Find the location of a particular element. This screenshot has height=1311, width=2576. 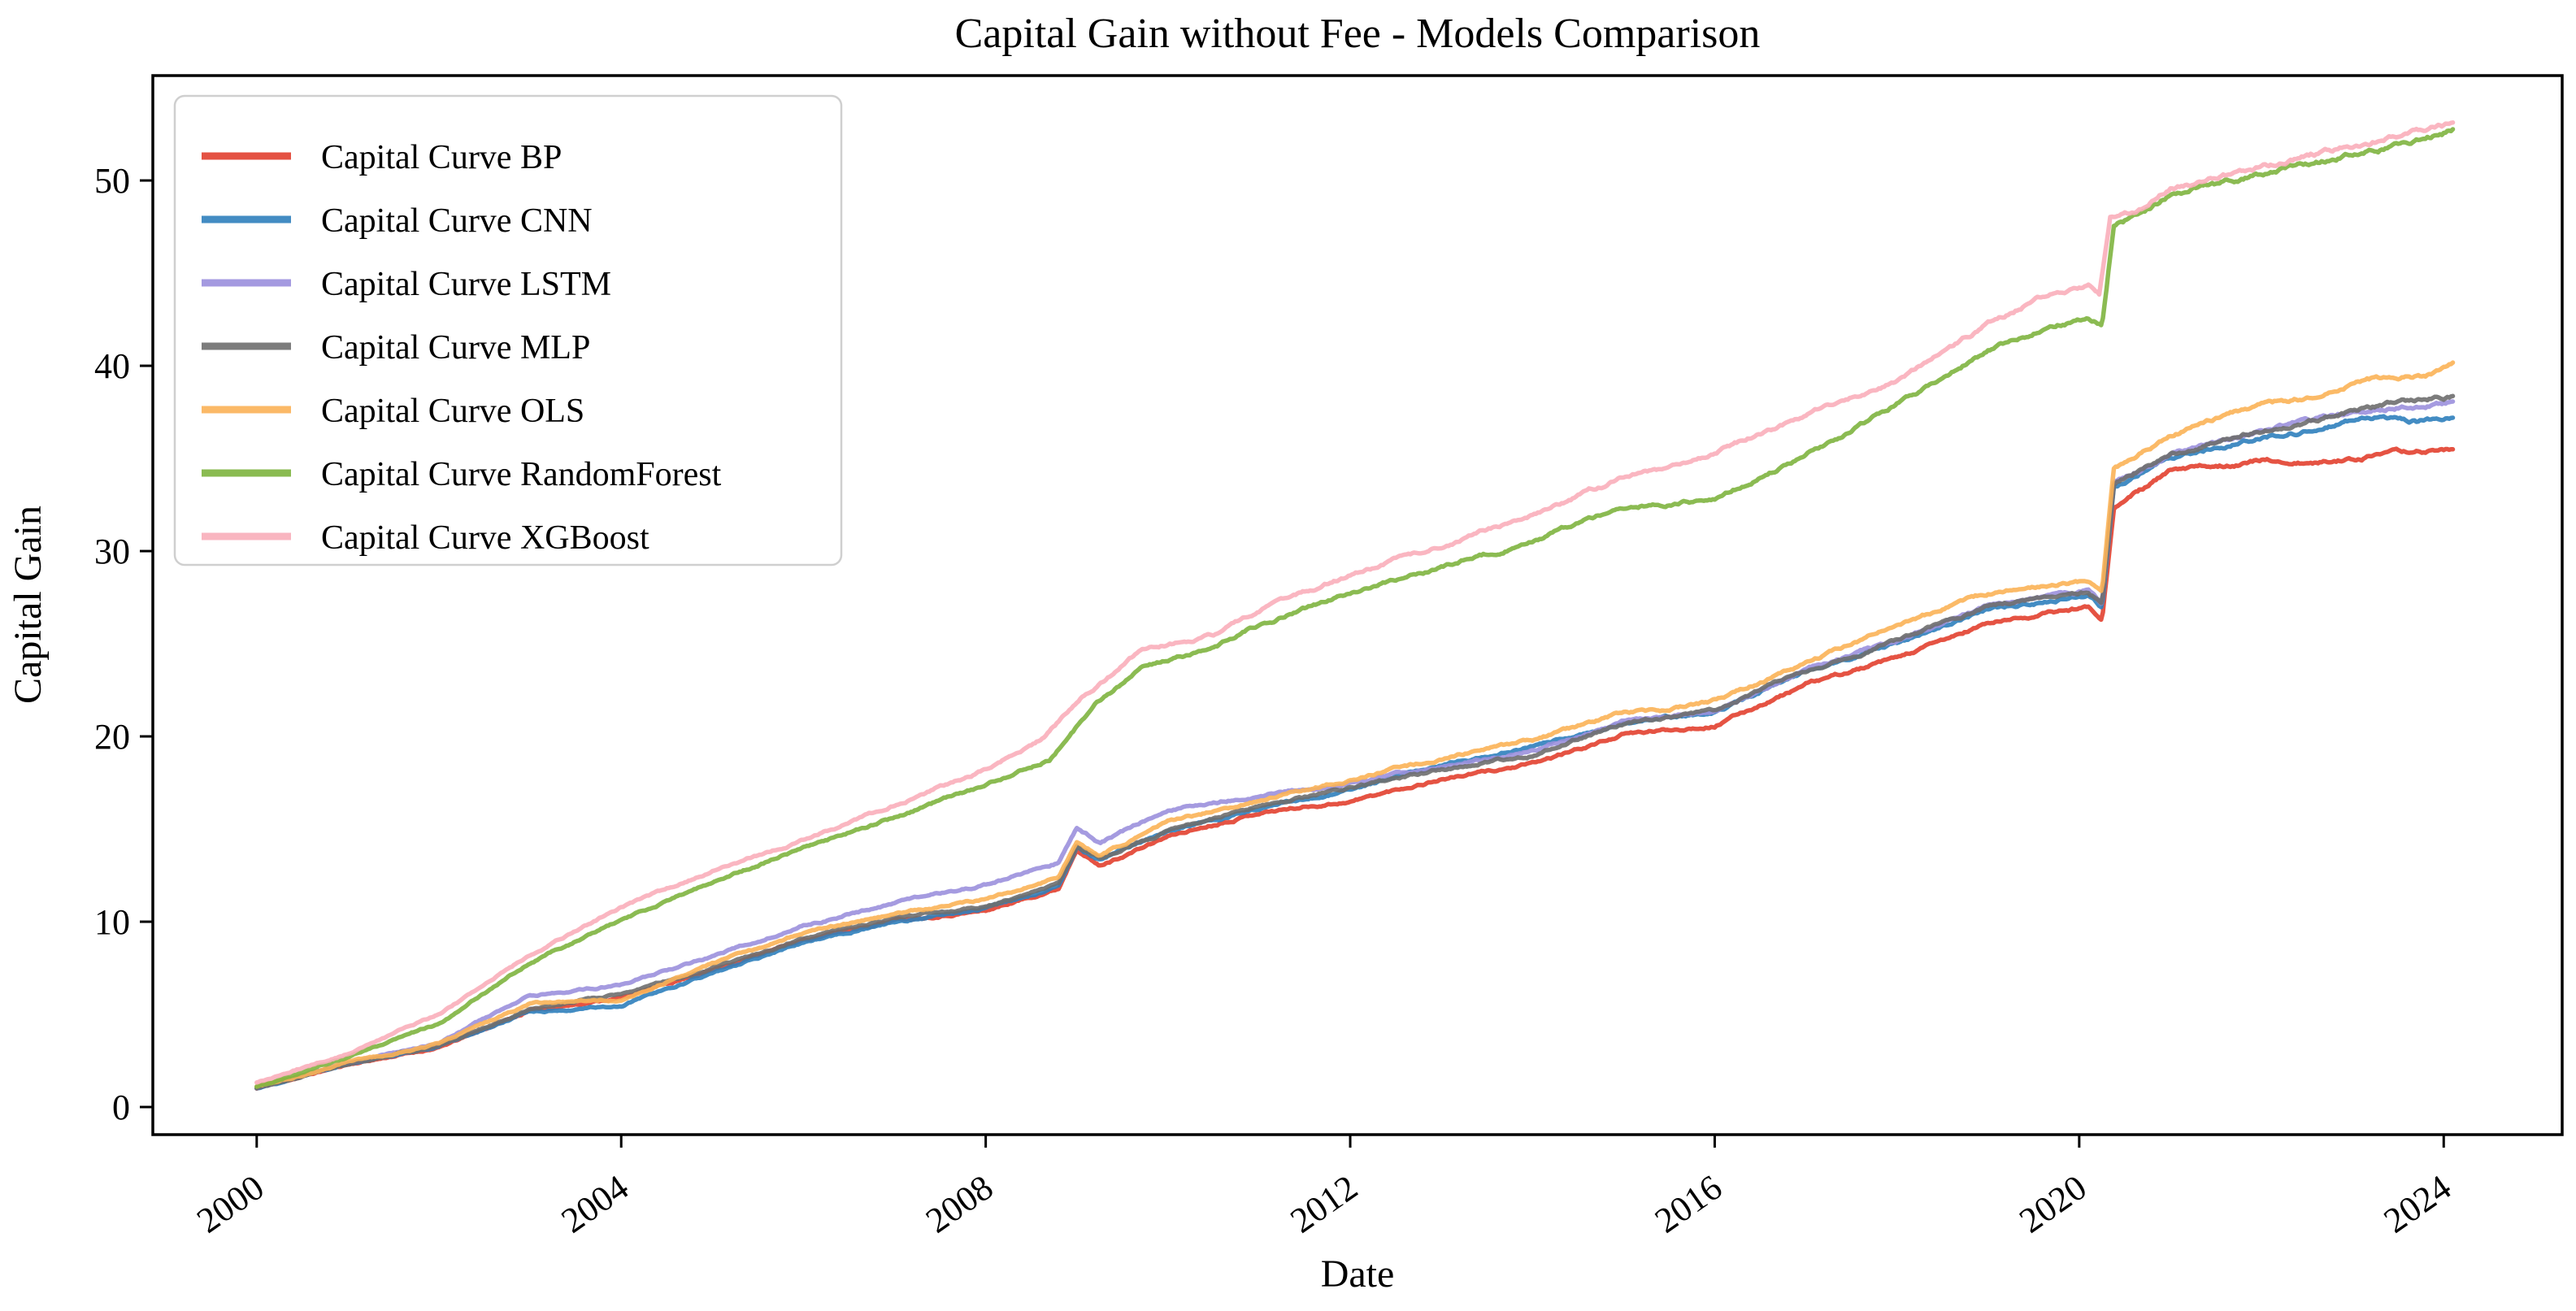

legend-label-ols: Capital Curve OLS is located at coordinates (452, 411).